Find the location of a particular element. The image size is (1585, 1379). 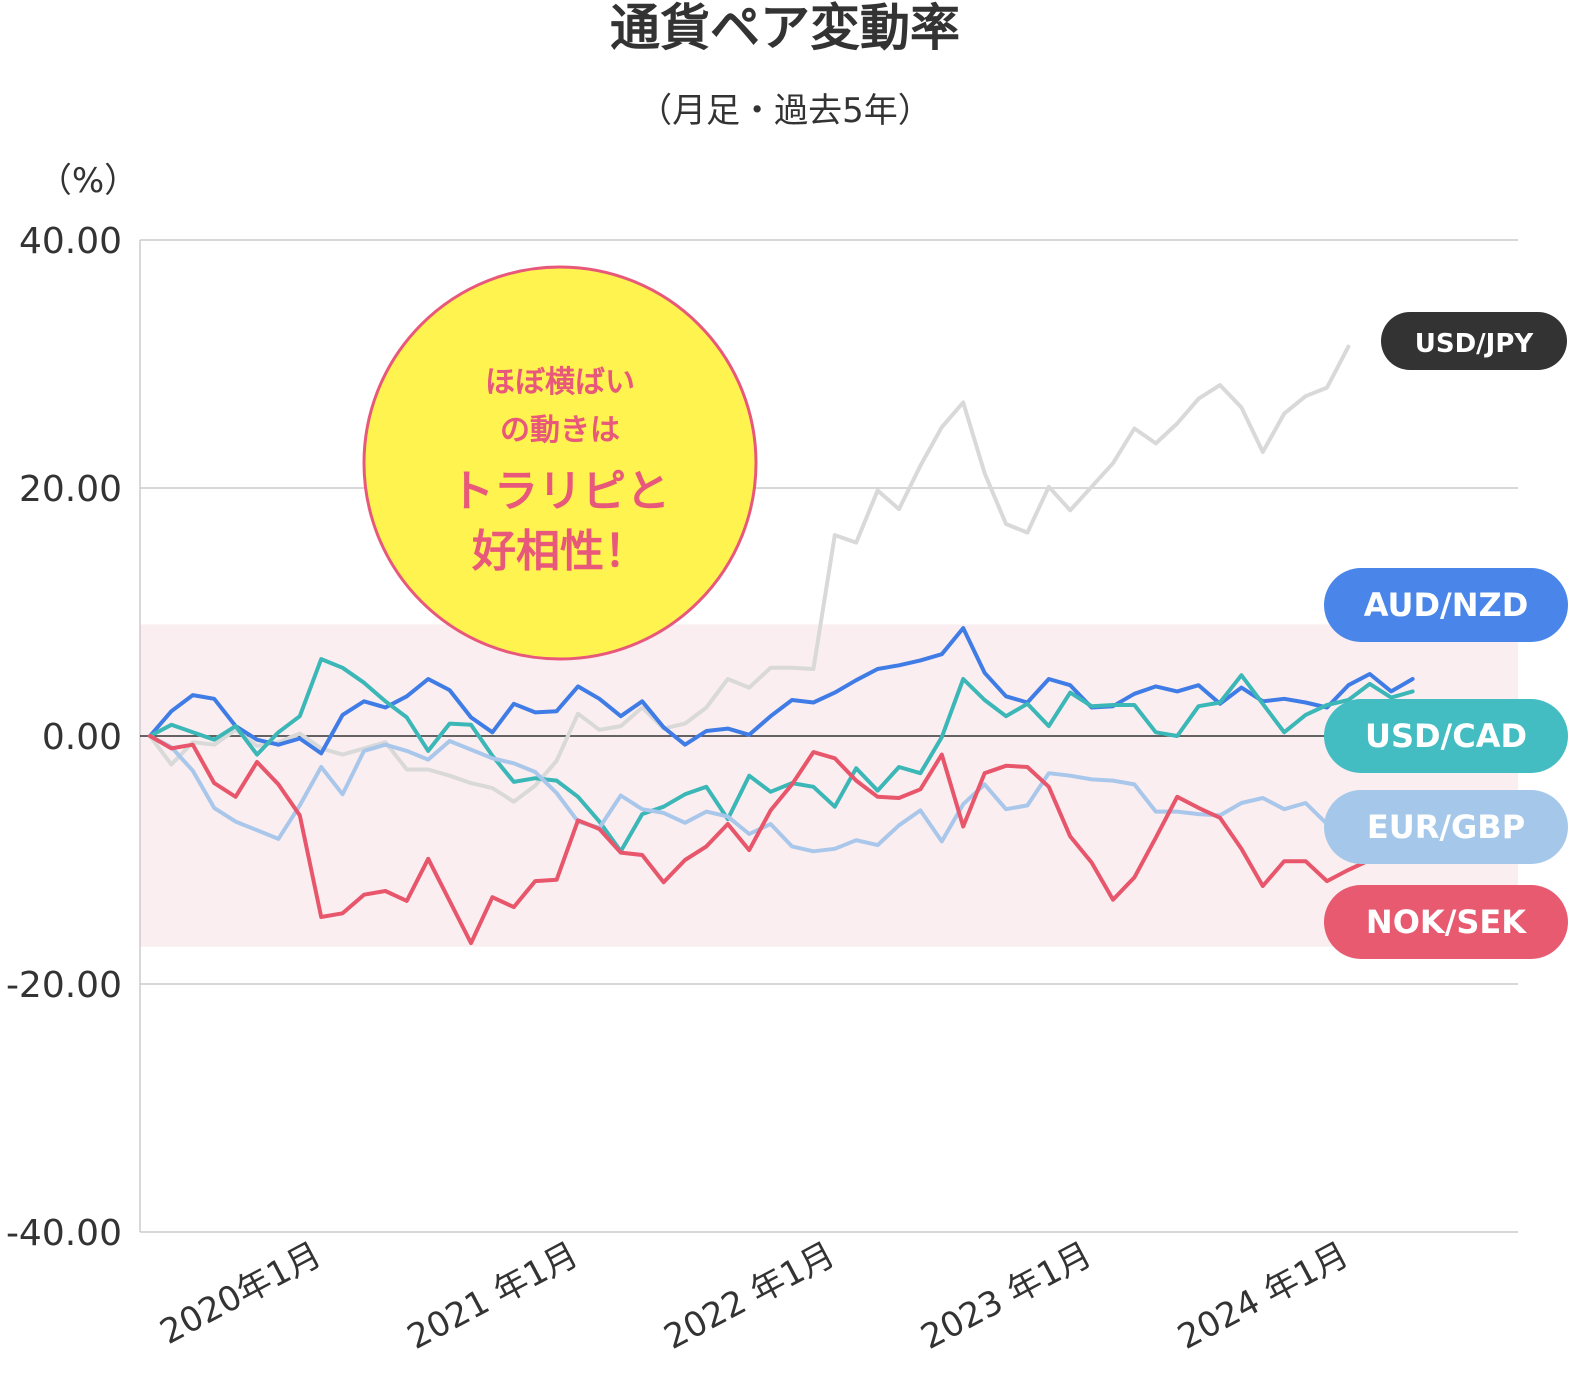

x-tick-label: 2021 年1月 is located at coordinates (493, 1296).